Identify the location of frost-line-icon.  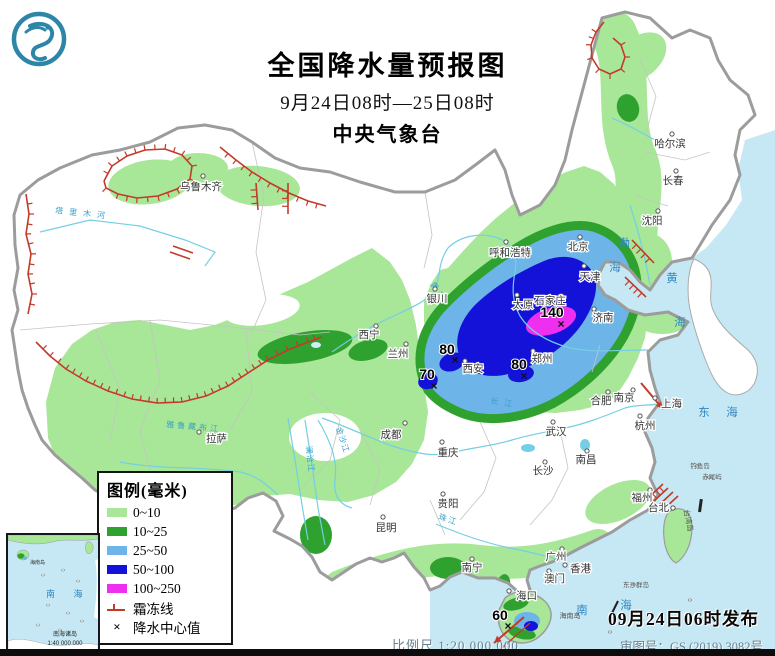
(117, 608).